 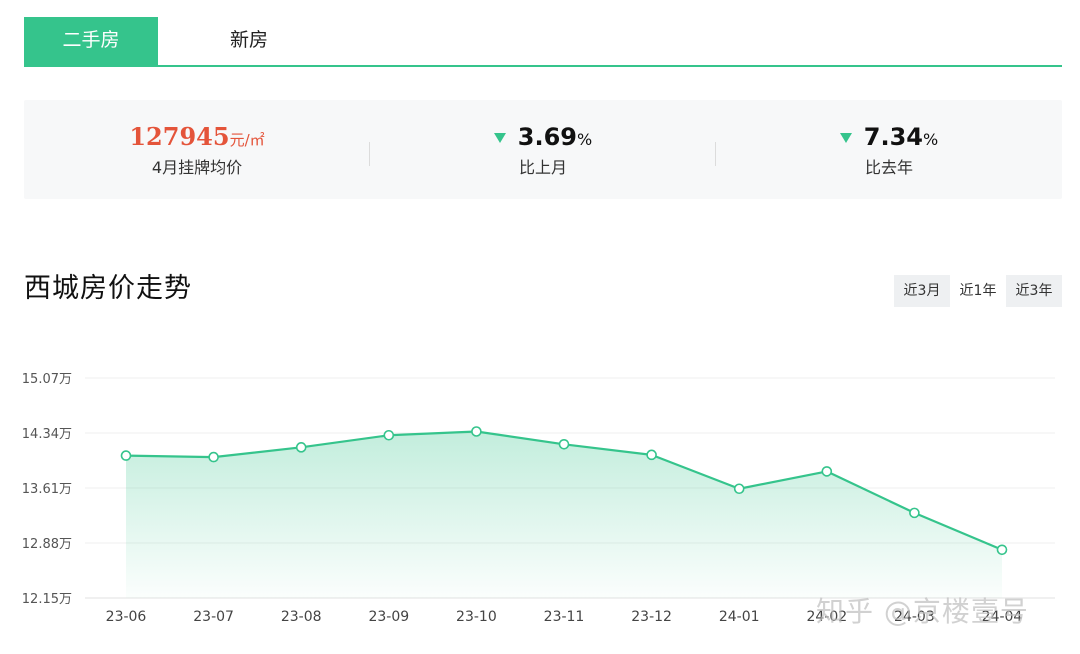 What do you see at coordinates (47, 544) in the screenshot?
I see `y-tick-label: 12.88万` at bounding box center [47, 544].